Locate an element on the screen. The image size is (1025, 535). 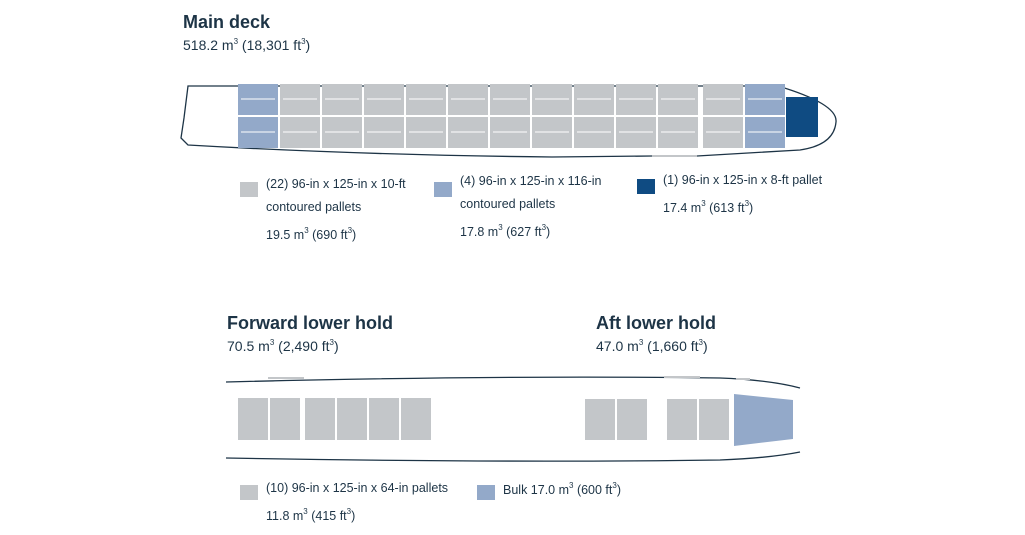
main-deck-flat-pallet is located at coordinates (802, 117).